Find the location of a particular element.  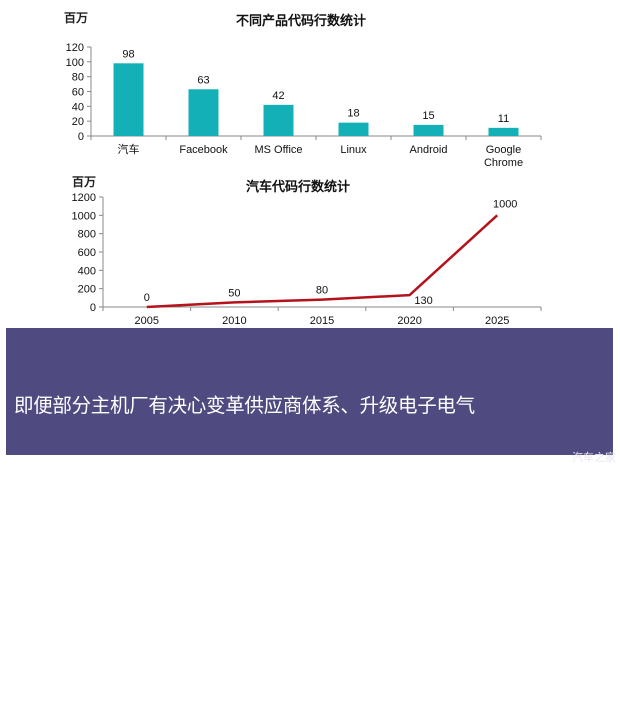

point-value-label: 0 is located at coordinates (147, 298).